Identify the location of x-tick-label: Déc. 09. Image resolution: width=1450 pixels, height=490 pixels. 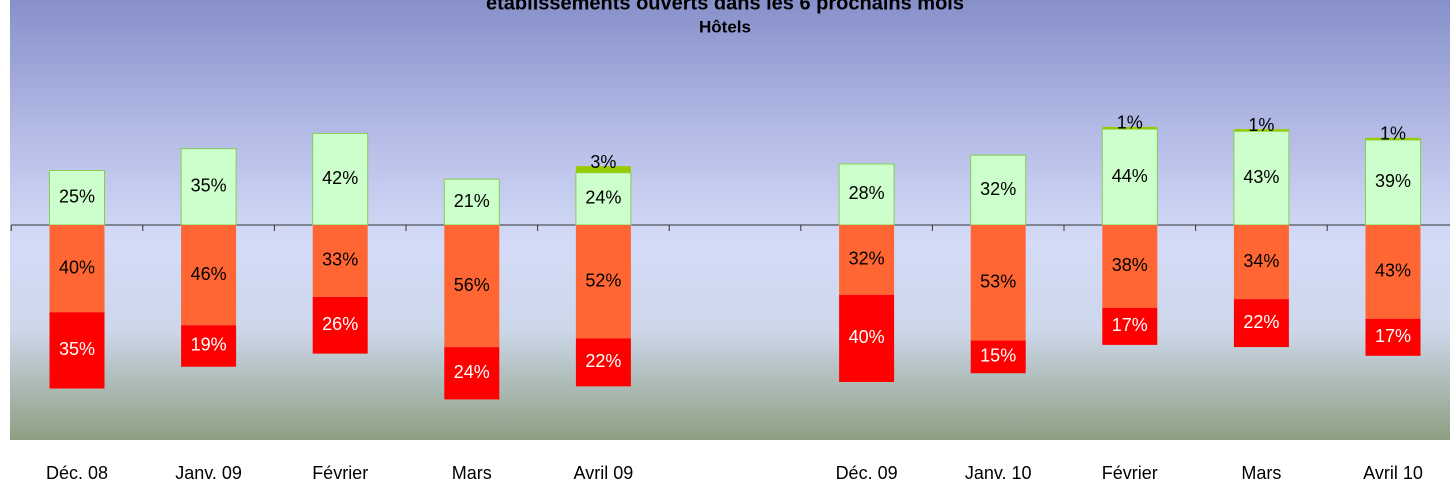
(867, 473).